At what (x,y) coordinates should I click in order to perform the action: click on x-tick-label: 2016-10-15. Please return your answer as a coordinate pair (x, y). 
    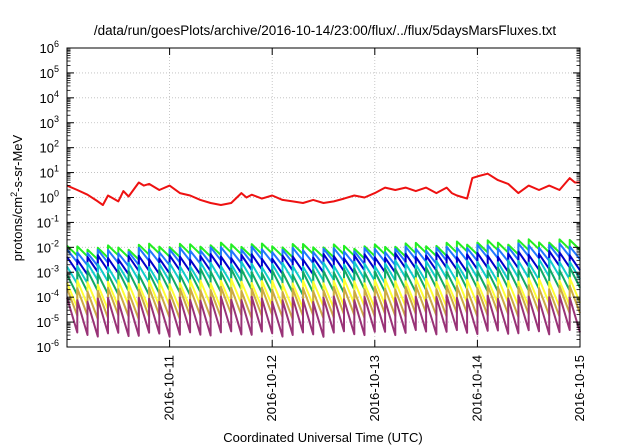
    Looking at the image, I should click on (579, 388).